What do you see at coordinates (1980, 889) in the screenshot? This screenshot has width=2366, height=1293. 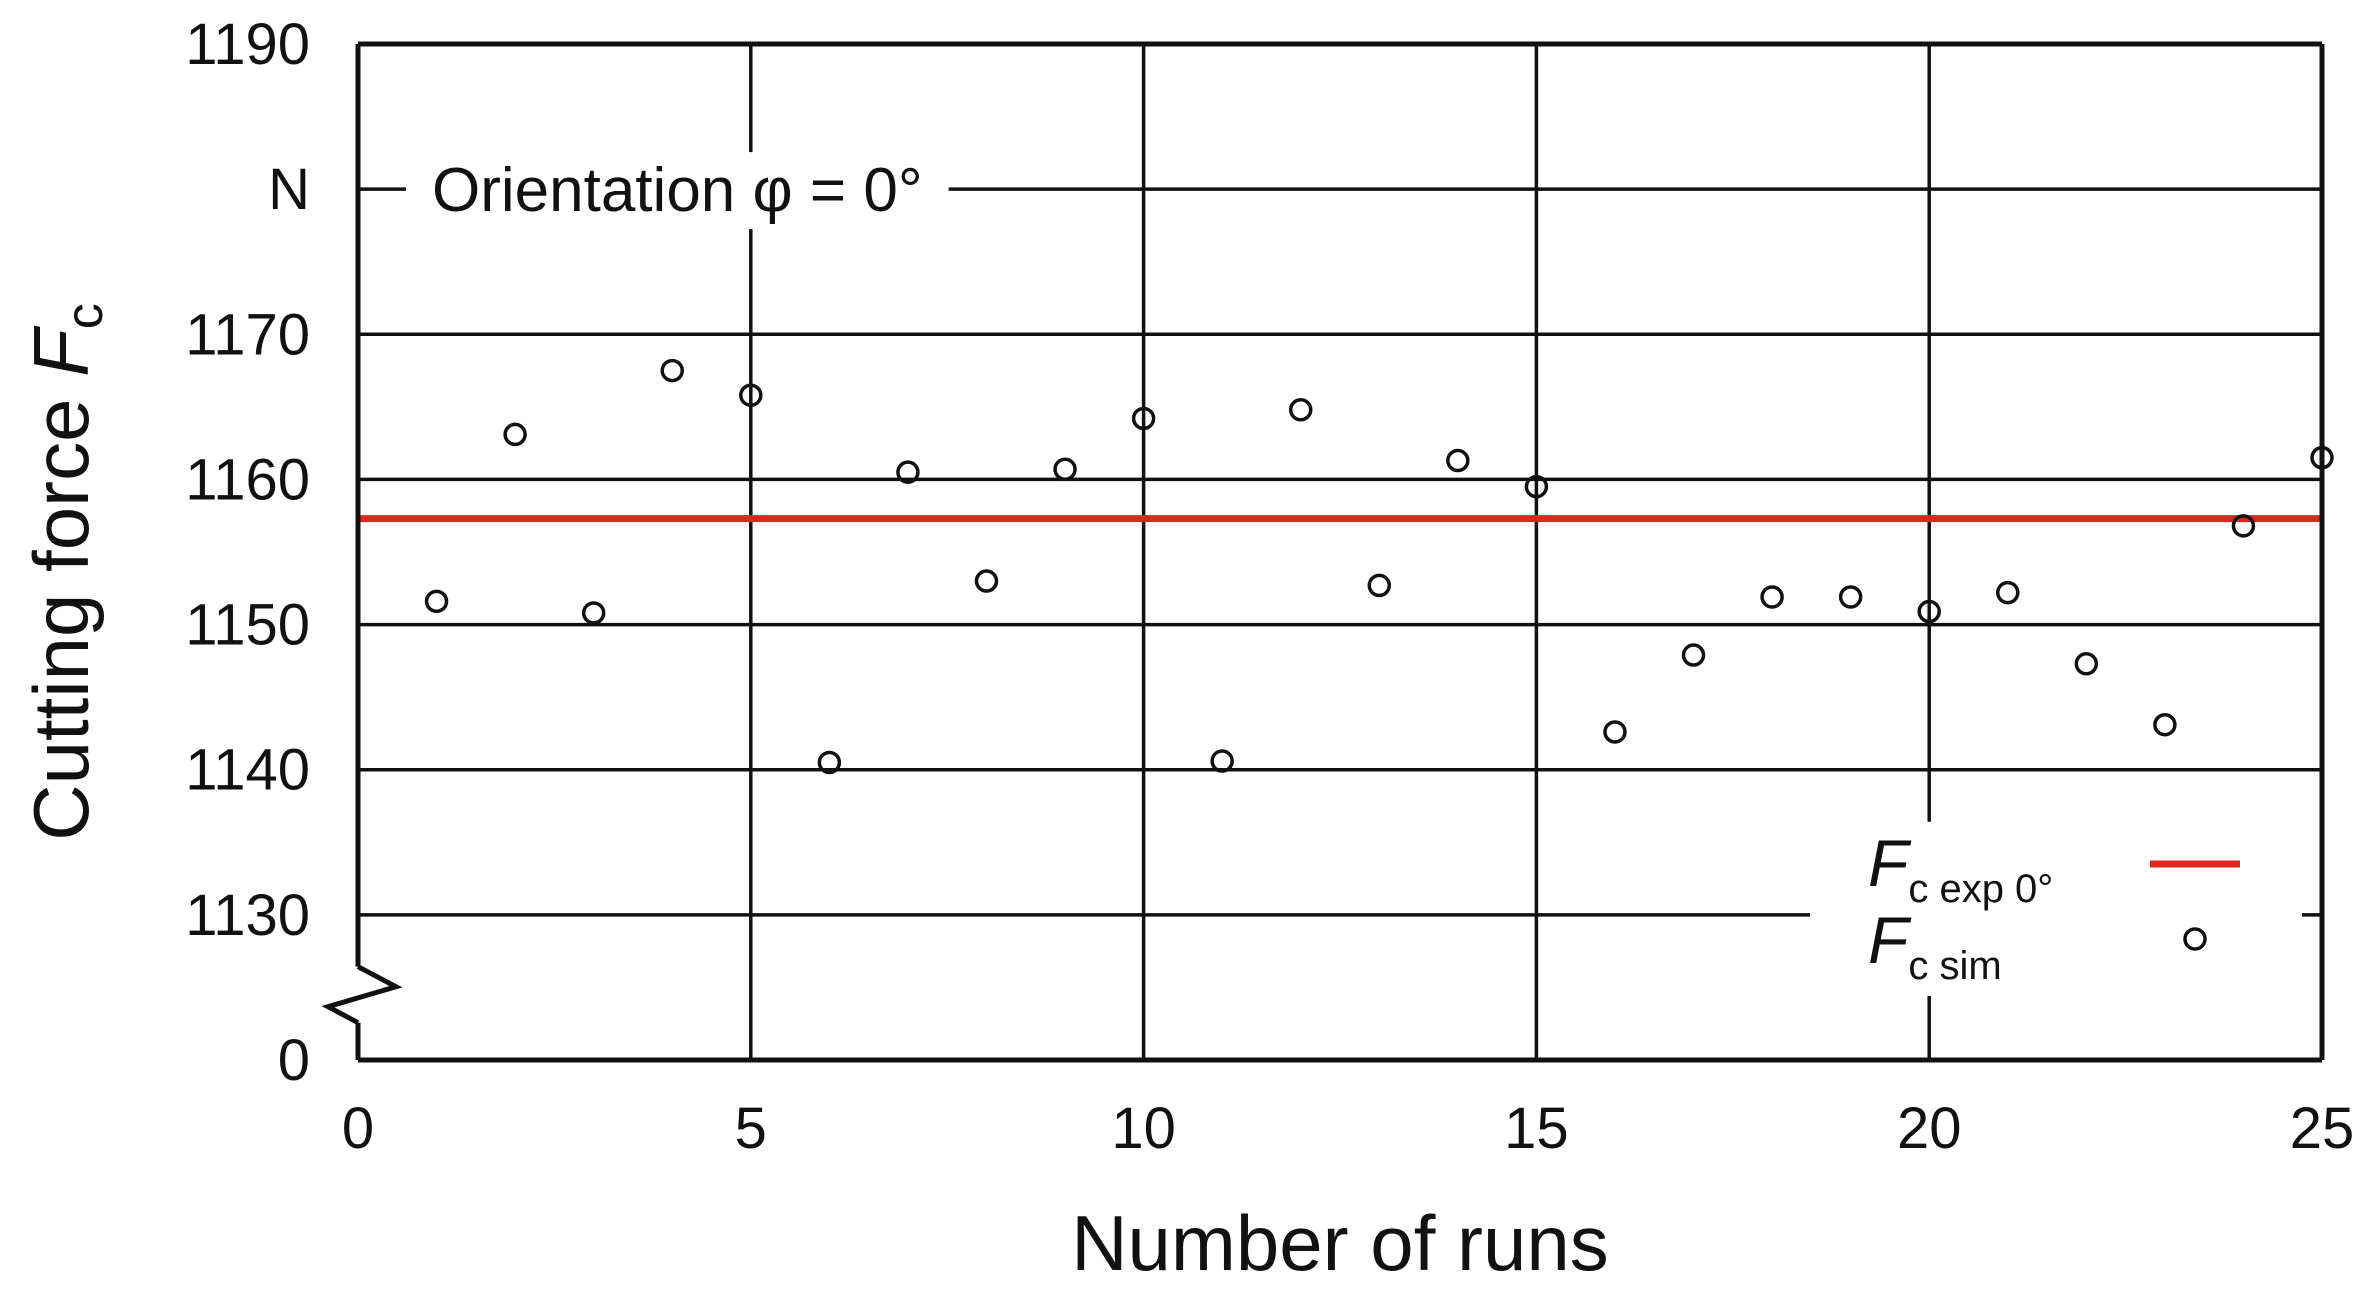 I see `legend-exp-subscript: c exp 0°` at bounding box center [1980, 889].